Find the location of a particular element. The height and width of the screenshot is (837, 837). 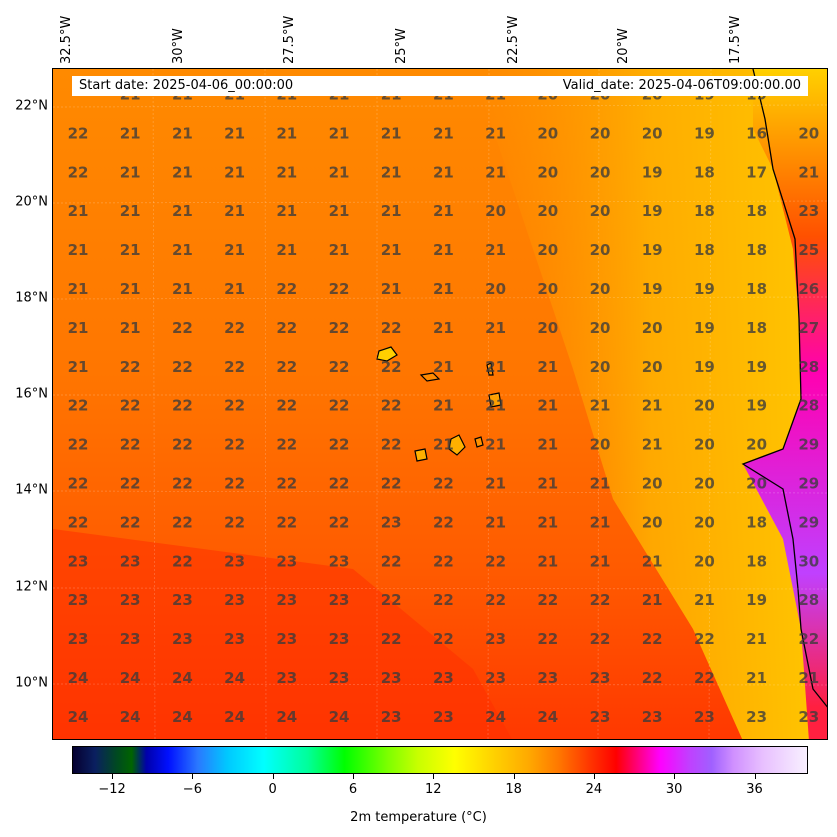

colorbar-tick-label: 12 is located at coordinates (433, 789).